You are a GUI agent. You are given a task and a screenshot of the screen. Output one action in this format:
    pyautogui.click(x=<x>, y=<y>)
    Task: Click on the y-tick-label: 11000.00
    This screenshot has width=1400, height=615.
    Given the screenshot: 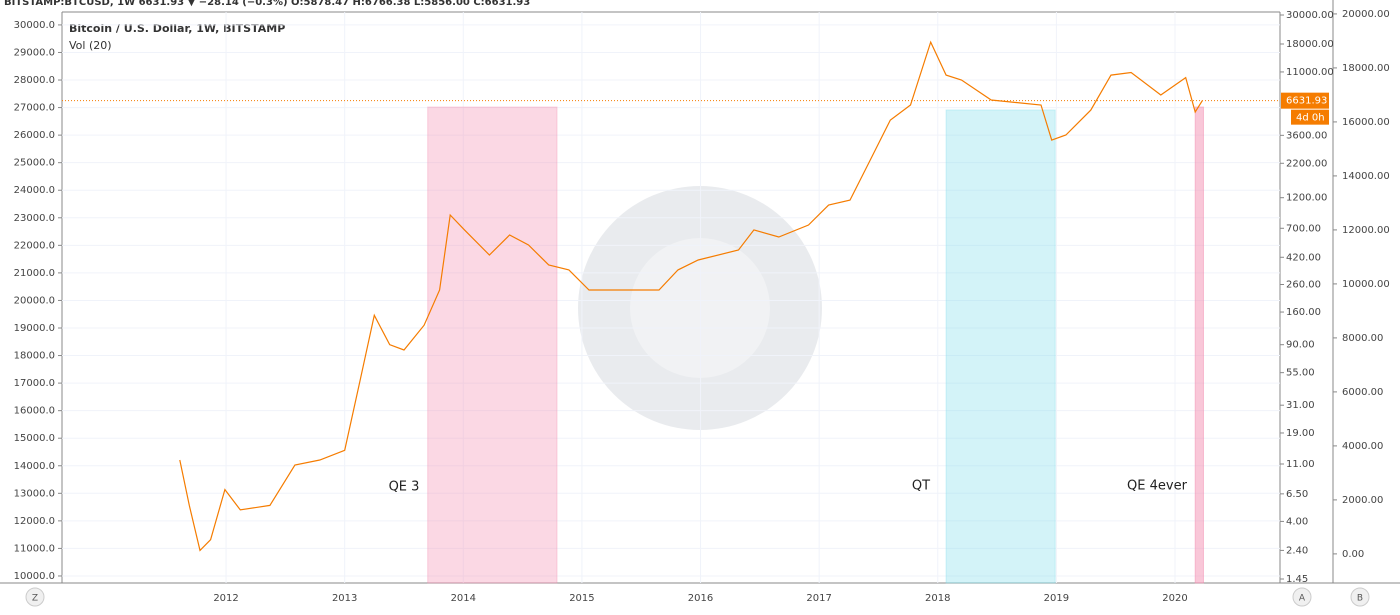 What is the action you would take?
    pyautogui.click(x=1310, y=72)
    